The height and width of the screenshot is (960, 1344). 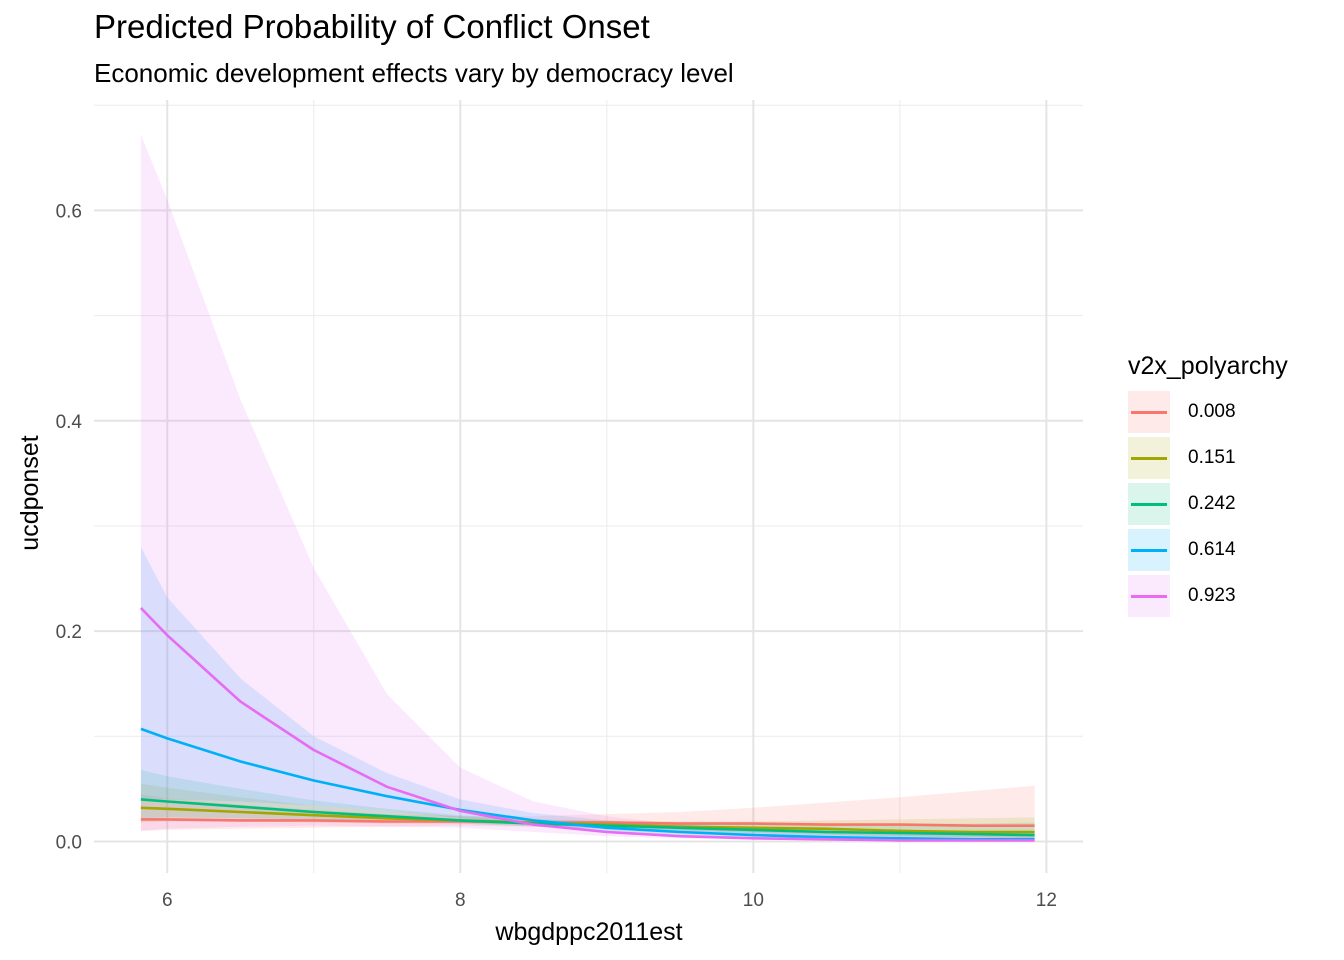 I want to click on legend-items: 0.008 0.151 0.242 0.614 0.923, so click(x=1208, y=504).